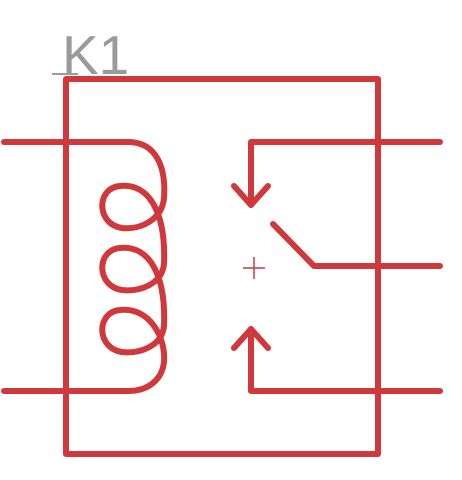 This screenshot has height=480, width=462. What do you see at coordinates (254, 268) in the screenshot?
I see `origin-marker` at bounding box center [254, 268].